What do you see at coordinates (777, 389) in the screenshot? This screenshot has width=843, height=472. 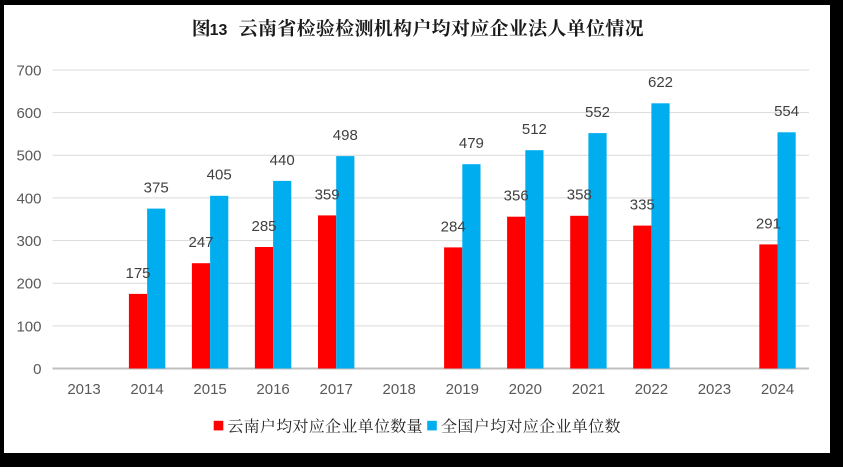 I see `svg-text: 2024` at bounding box center [777, 389].